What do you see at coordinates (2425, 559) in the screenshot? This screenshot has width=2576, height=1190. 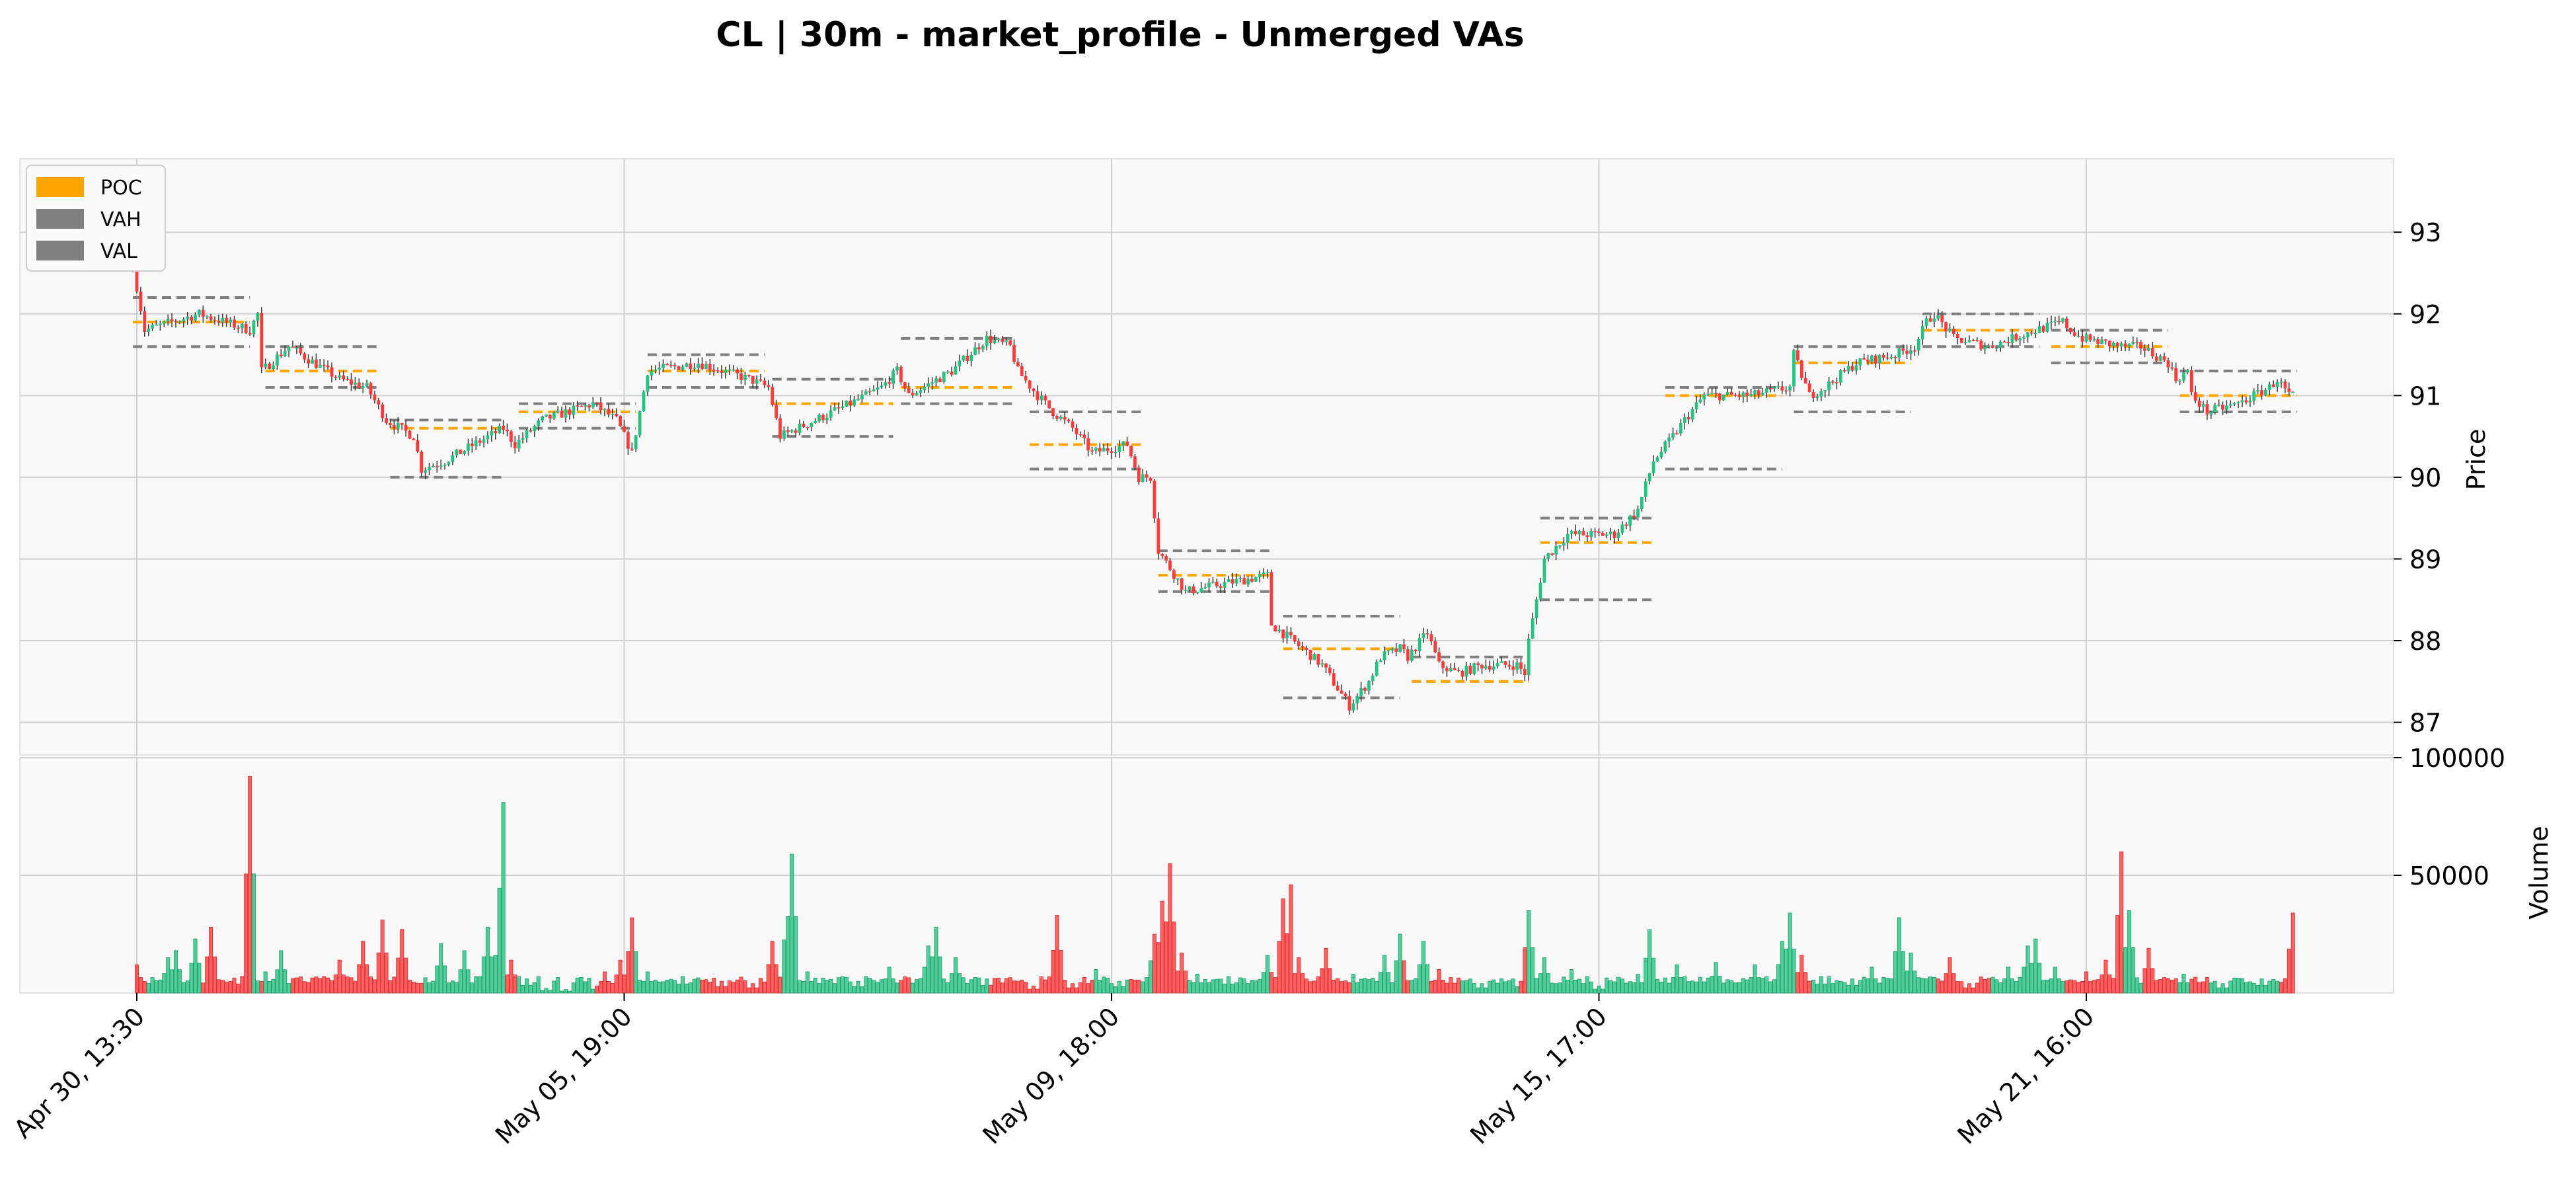 I see `price-tick-label: 89` at bounding box center [2425, 559].